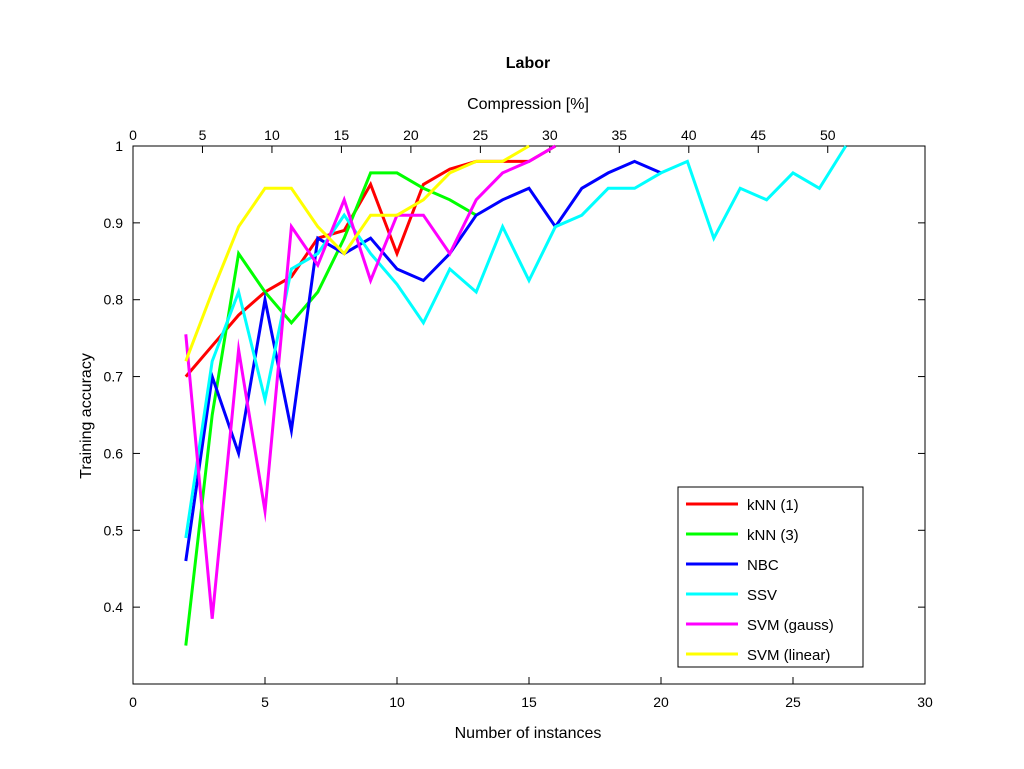 This screenshot has width=1024, height=769. What do you see at coordinates (689, 135) in the screenshot?
I see `x2-tick-label: 40` at bounding box center [689, 135].